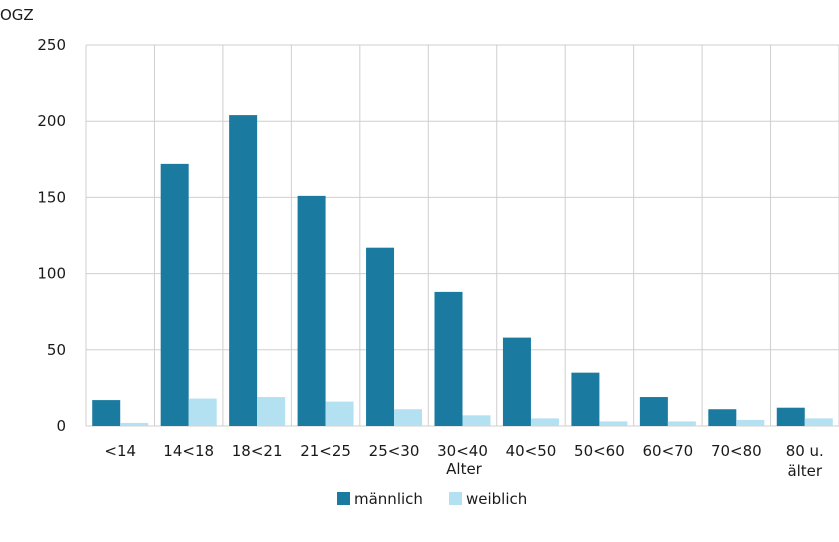 This screenshot has height=542, width=839. What do you see at coordinates (464, 469) in the screenshot?
I see `x-axis-title: Alter` at bounding box center [464, 469].